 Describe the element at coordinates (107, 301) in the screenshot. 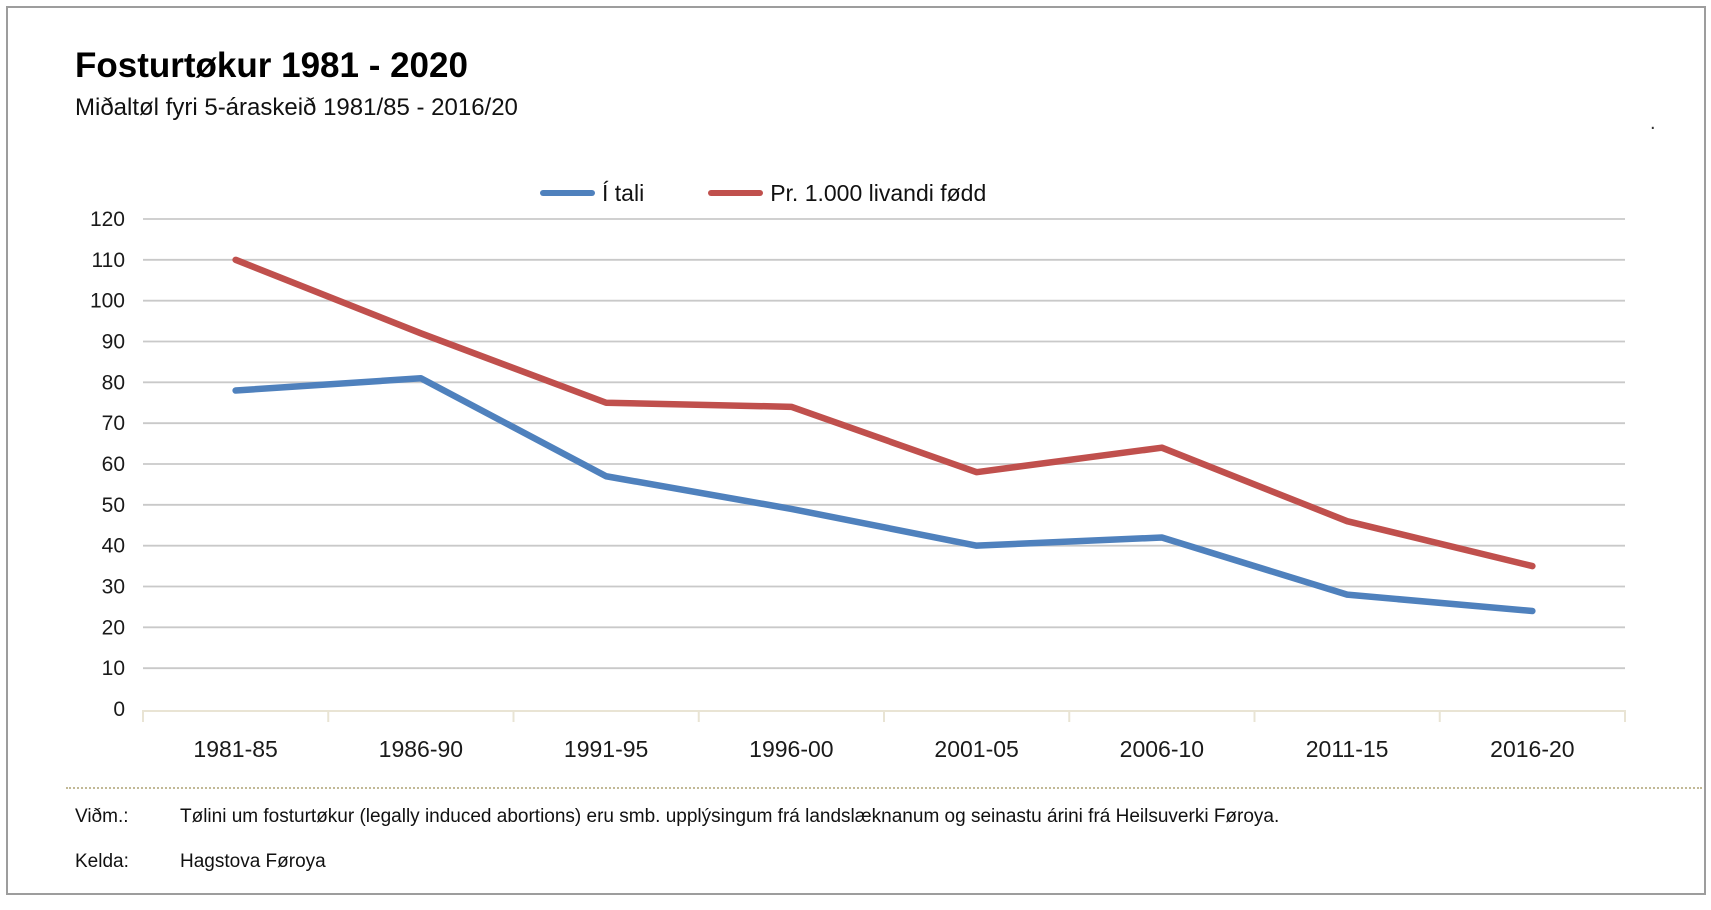

I see `y-axis-tick-label: 100` at that location.